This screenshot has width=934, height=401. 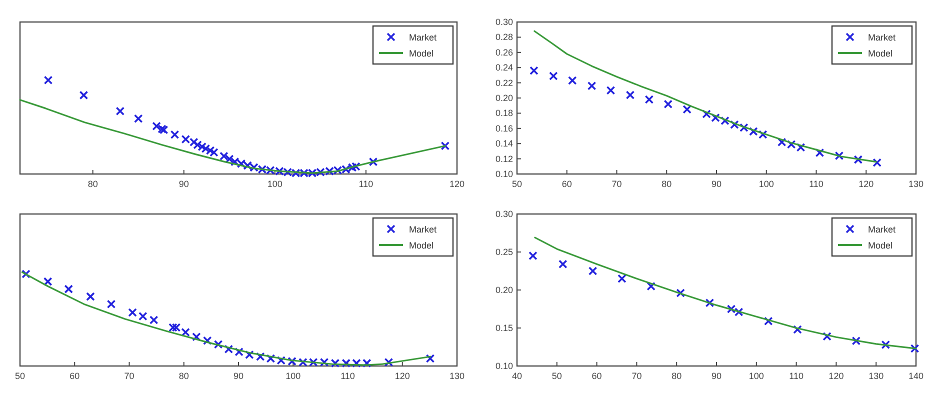 What do you see at coordinates (617, 184) in the screenshot?
I see `x-tick-label: 70` at bounding box center [617, 184].